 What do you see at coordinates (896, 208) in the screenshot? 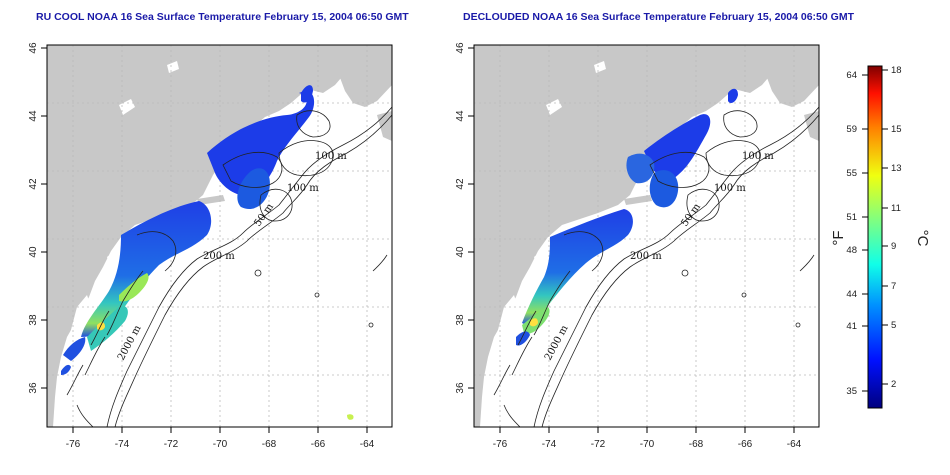
I see `celsius-tick: 11` at bounding box center [896, 208].